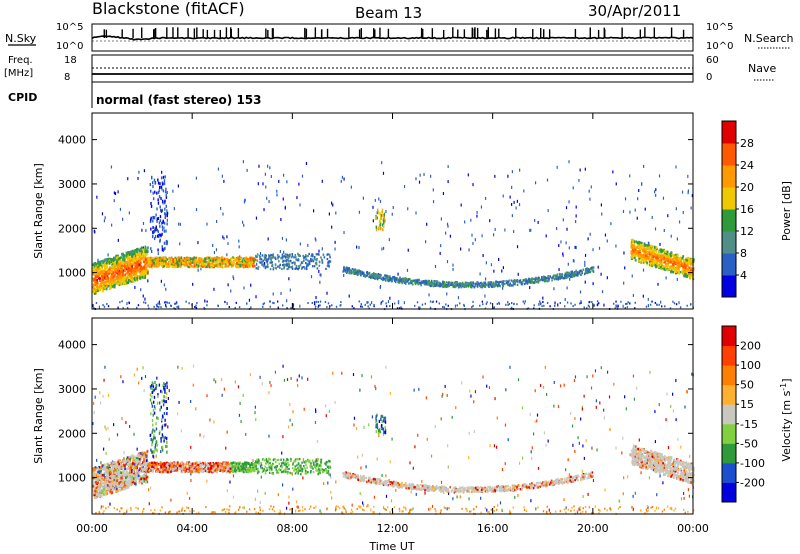 This screenshot has width=800, height=554. I want to click on nave-tick-high: 60, so click(712, 60).